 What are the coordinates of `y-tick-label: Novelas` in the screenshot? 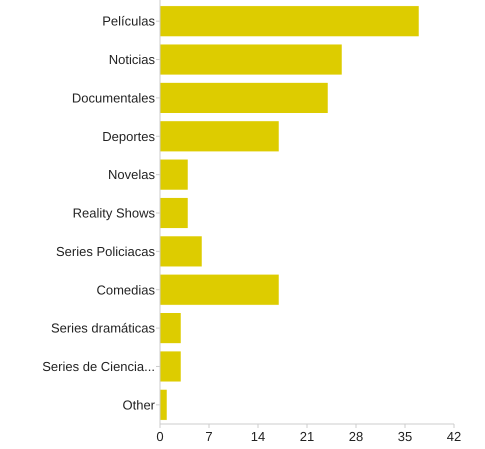 It's located at (132, 174).